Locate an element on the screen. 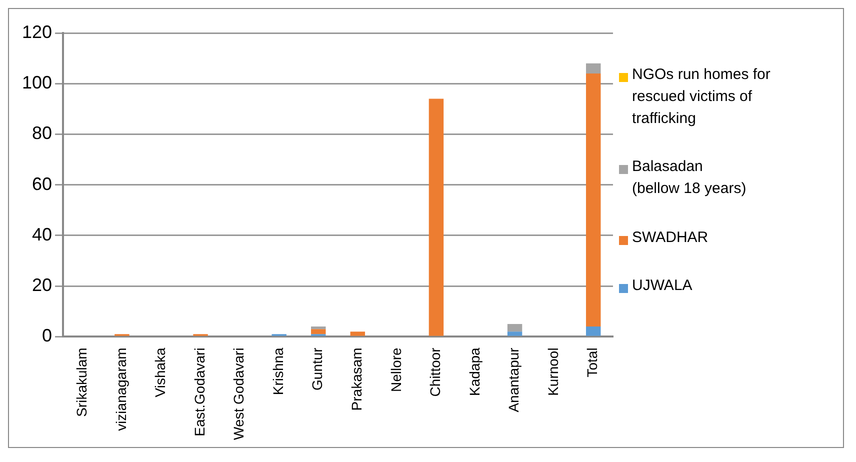 This screenshot has height=462, width=856. x-tick-label: Krishna is located at coordinates (278, 371).